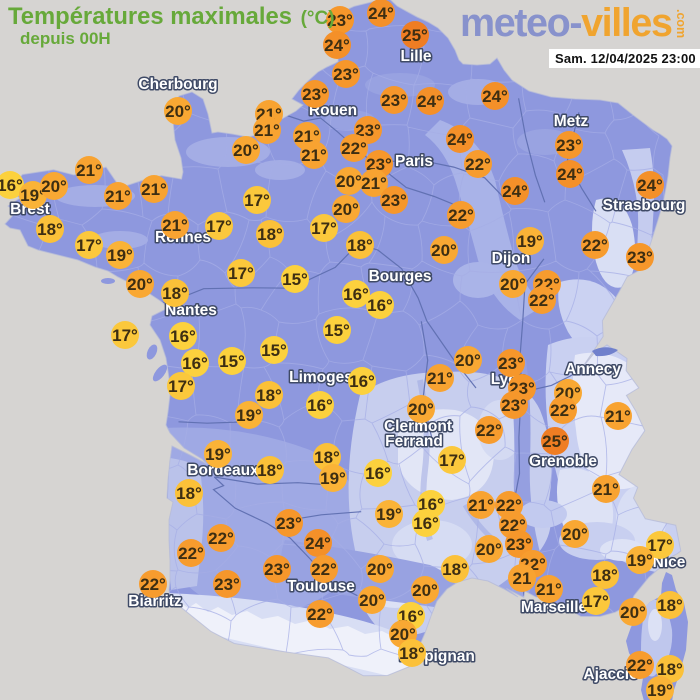  Describe the element at coordinates (321, 377) in the screenshot. I see `svg-text: Limoges` at that location.